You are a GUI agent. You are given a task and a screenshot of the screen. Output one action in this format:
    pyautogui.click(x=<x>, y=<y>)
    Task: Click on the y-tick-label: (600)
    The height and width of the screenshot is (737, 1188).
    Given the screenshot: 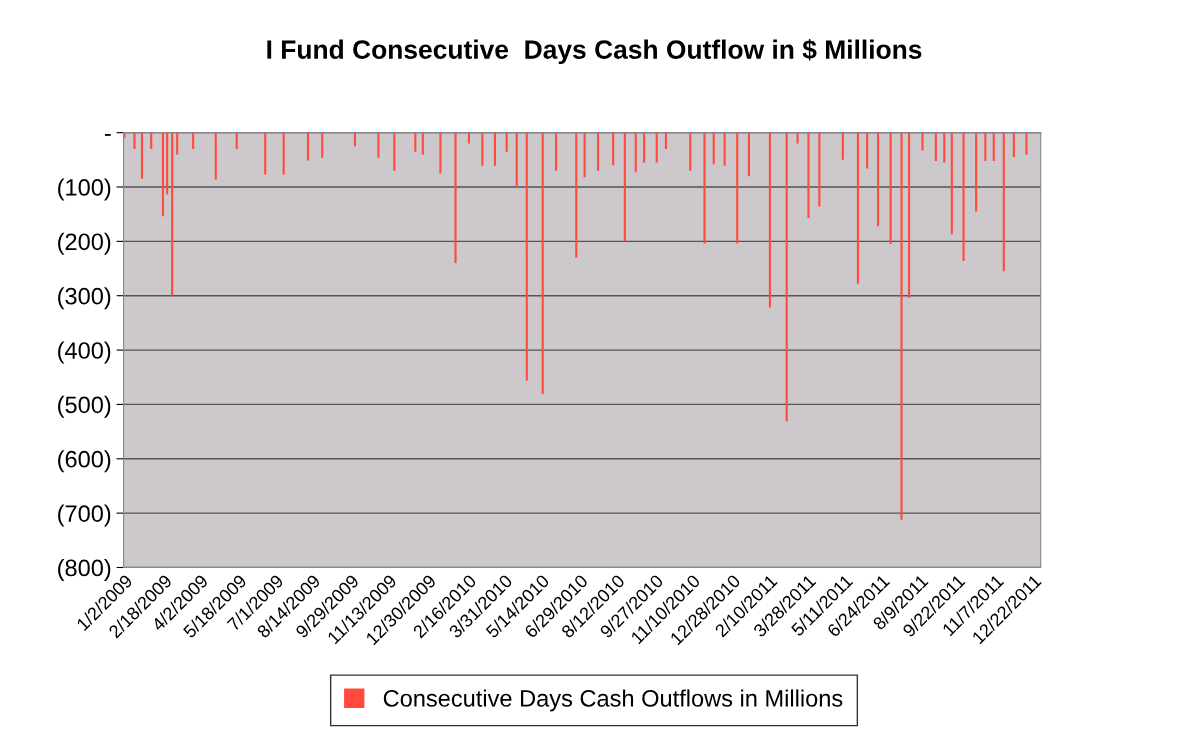 What is the action you would take?
    pyautogui.click(x=84, y=461)
    